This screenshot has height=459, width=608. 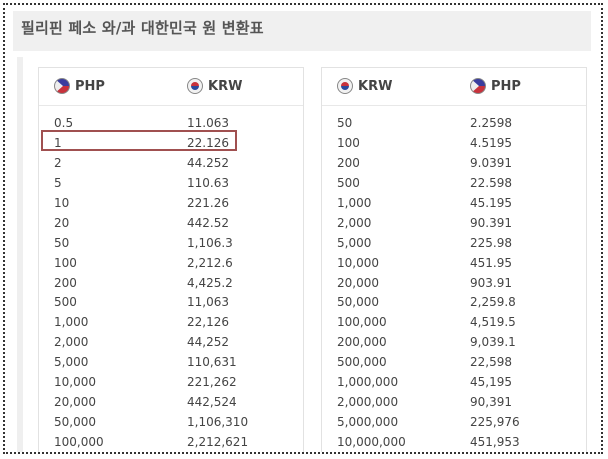 I want to click on to-amount: 4,519.5, so click(x=493, y=322).